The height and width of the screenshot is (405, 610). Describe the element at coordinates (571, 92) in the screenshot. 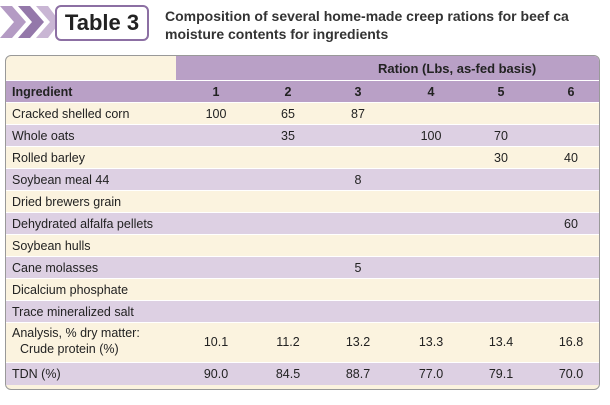

I see `column-header: 6` at that location.